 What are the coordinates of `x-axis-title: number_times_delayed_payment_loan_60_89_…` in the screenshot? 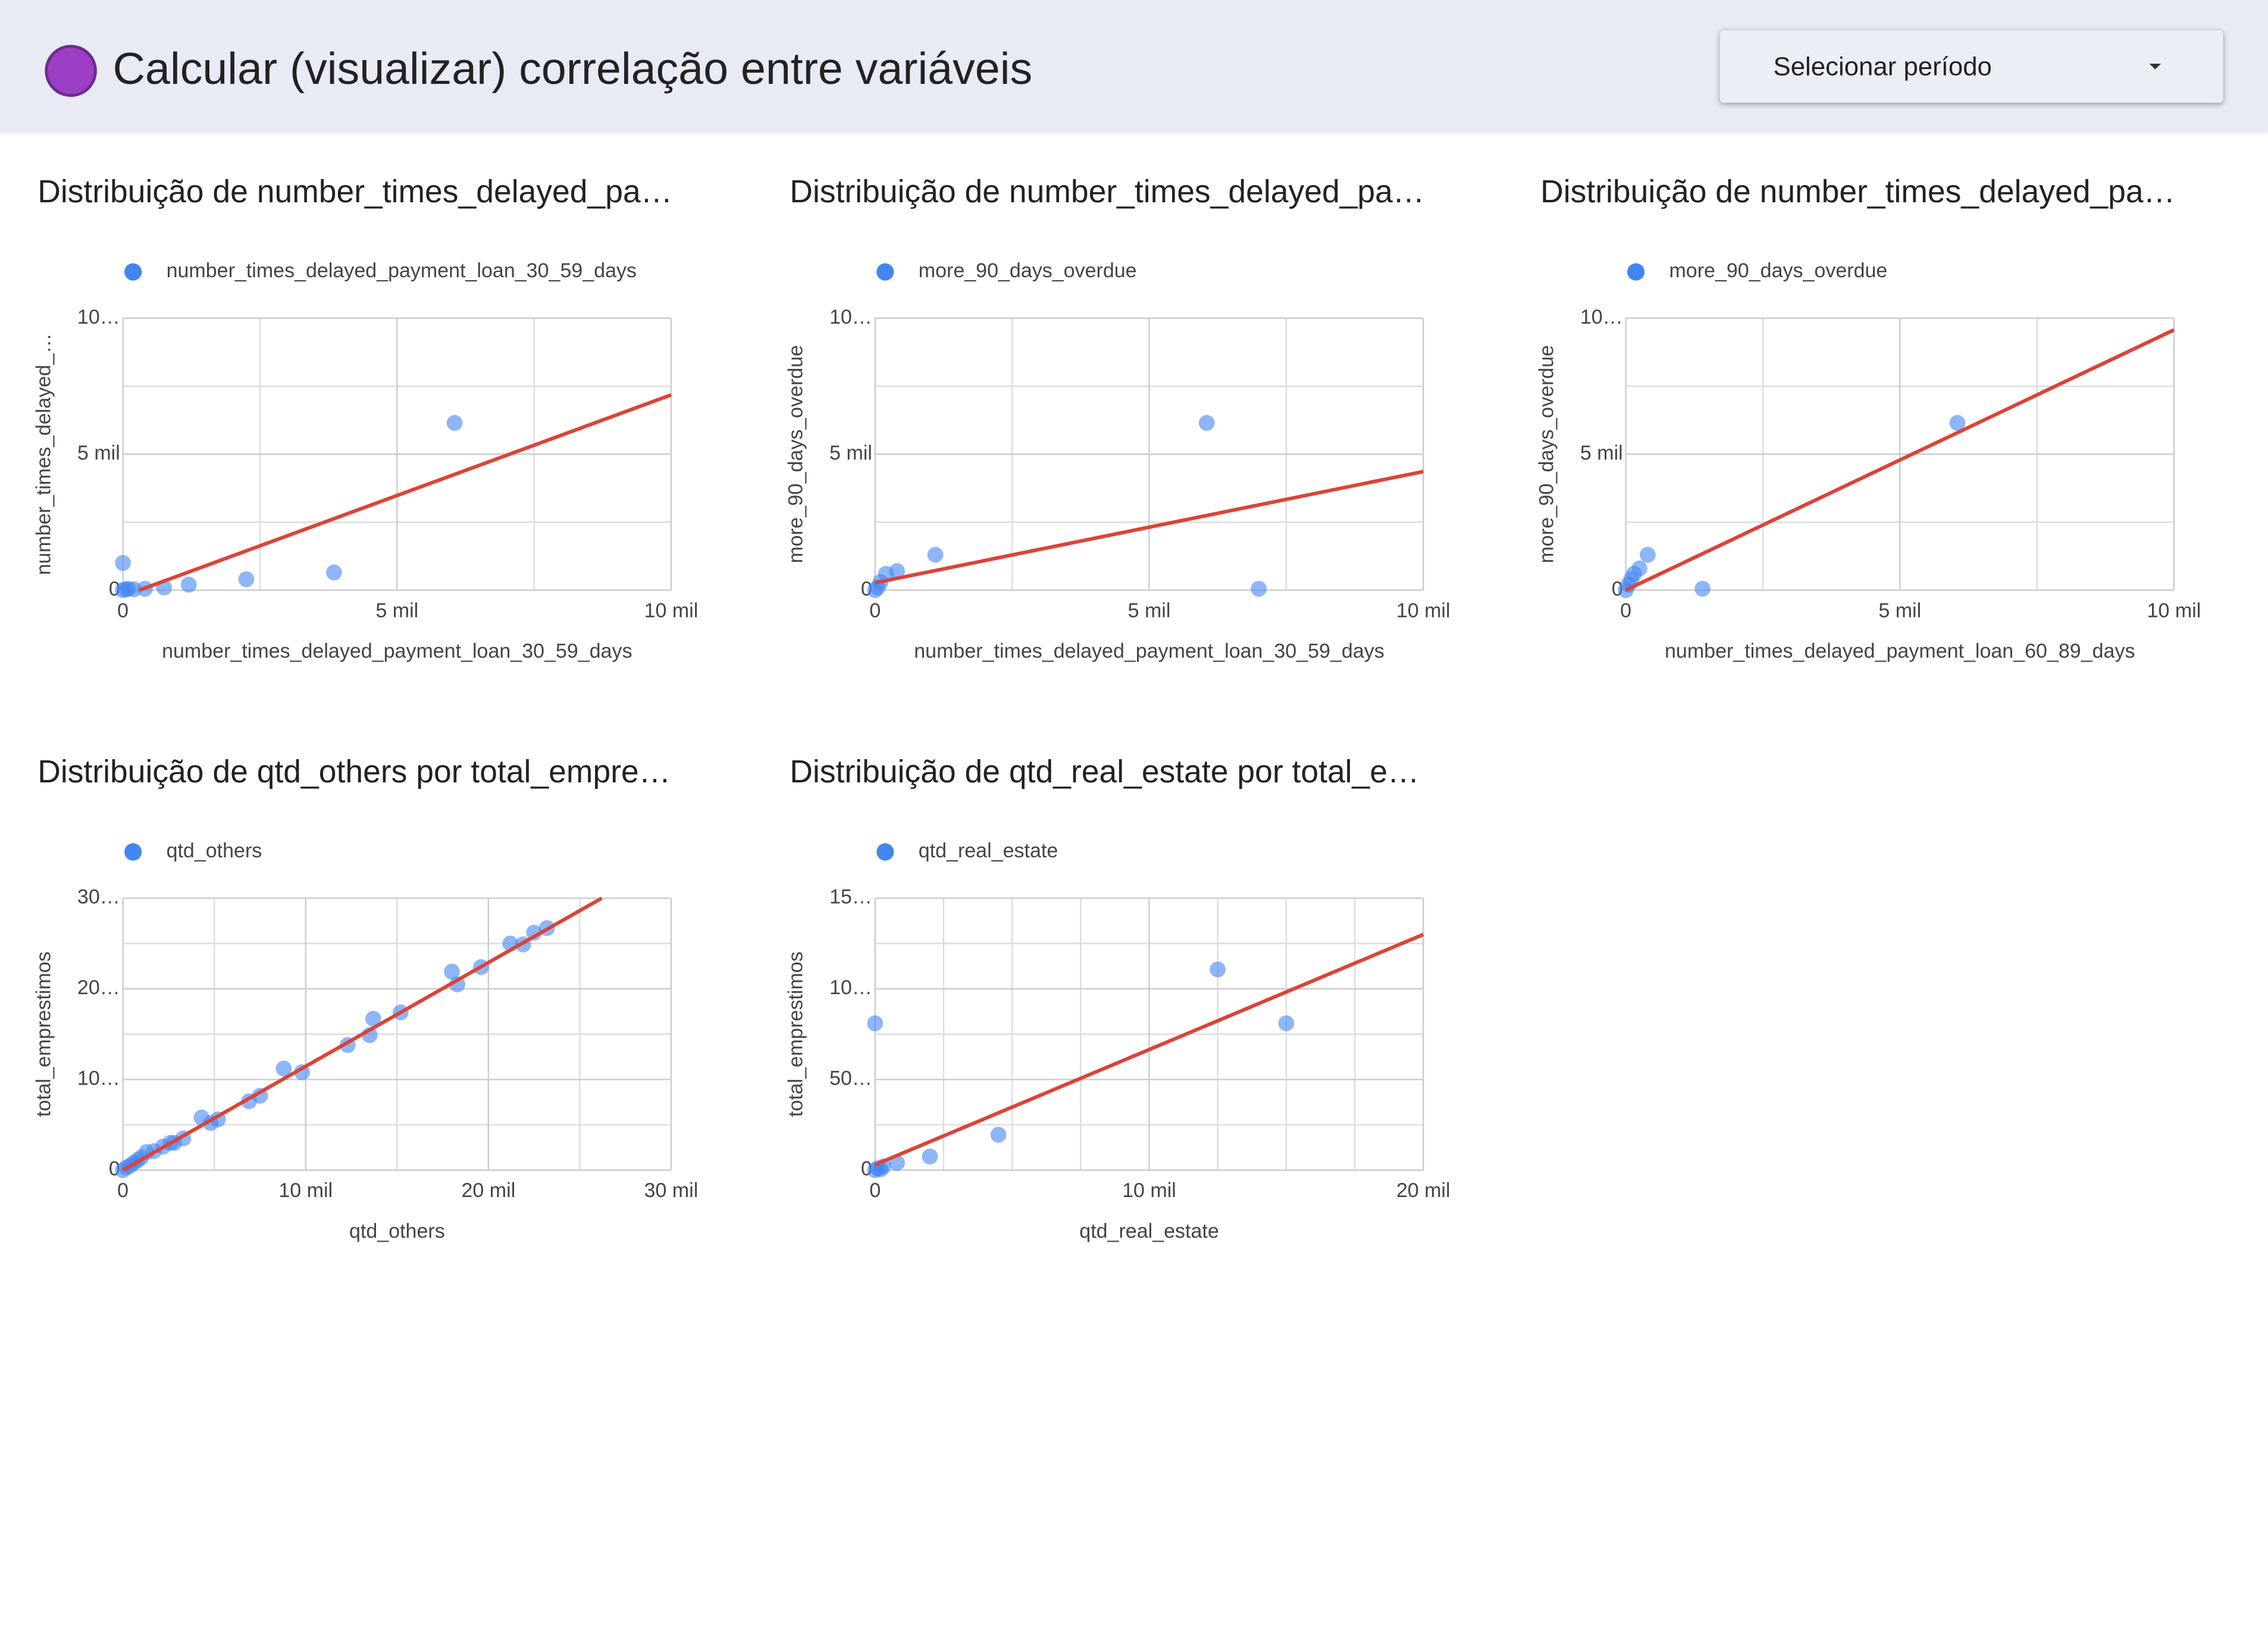 It's located at (1900, 651).